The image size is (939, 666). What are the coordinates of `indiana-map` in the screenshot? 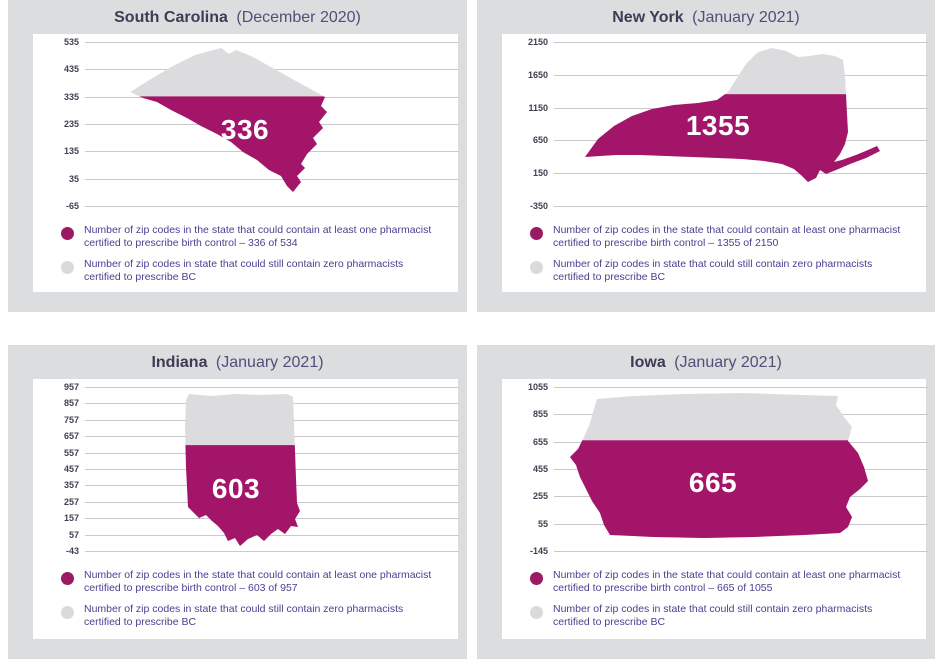 It's located at (242, 470).